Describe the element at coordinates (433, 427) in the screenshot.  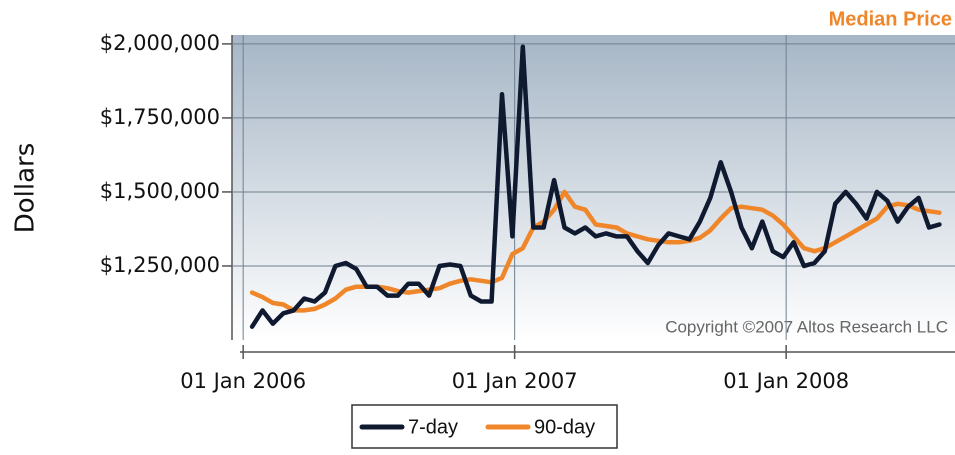
I see `legend-label: 7-day` at that location.